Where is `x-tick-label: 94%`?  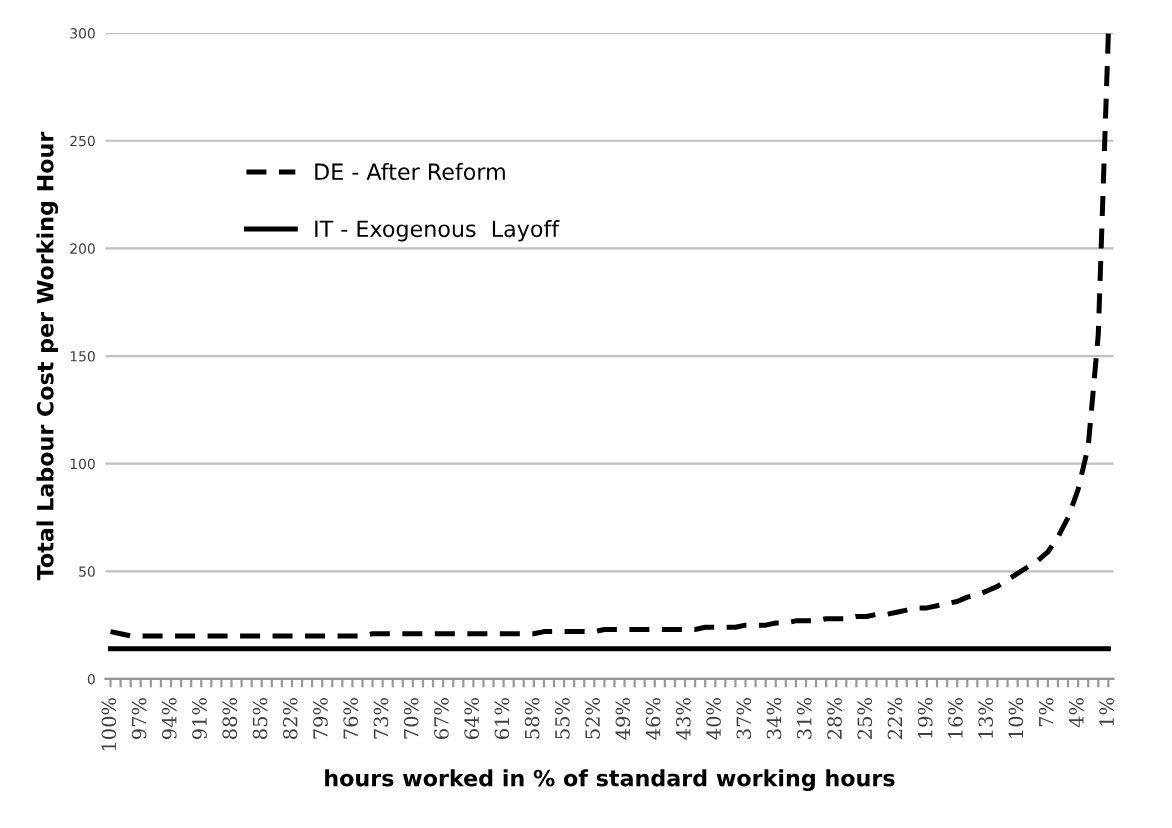 x-tick-label: 94% is located at coordinates (169, 719).